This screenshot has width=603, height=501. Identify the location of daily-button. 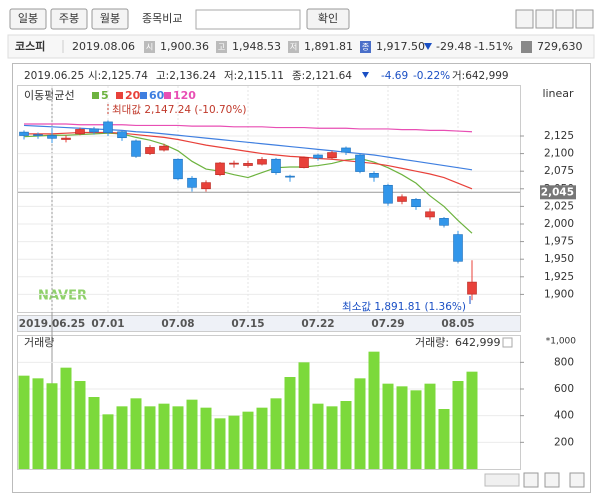
(28, 19).